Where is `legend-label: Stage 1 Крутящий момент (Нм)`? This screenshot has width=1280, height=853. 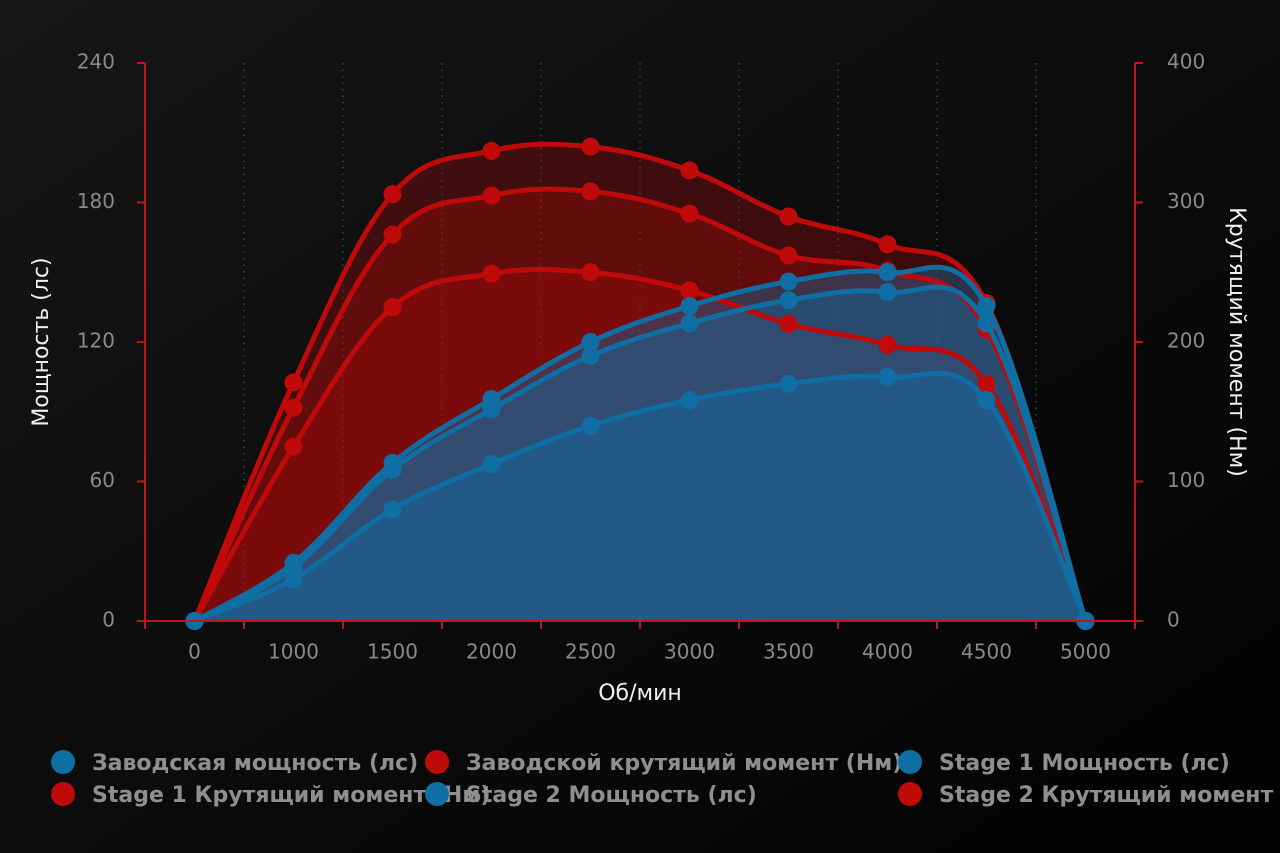 legend-label: Stage 1 Крутящий момент (Нм) is located at coordinates (291, 795).